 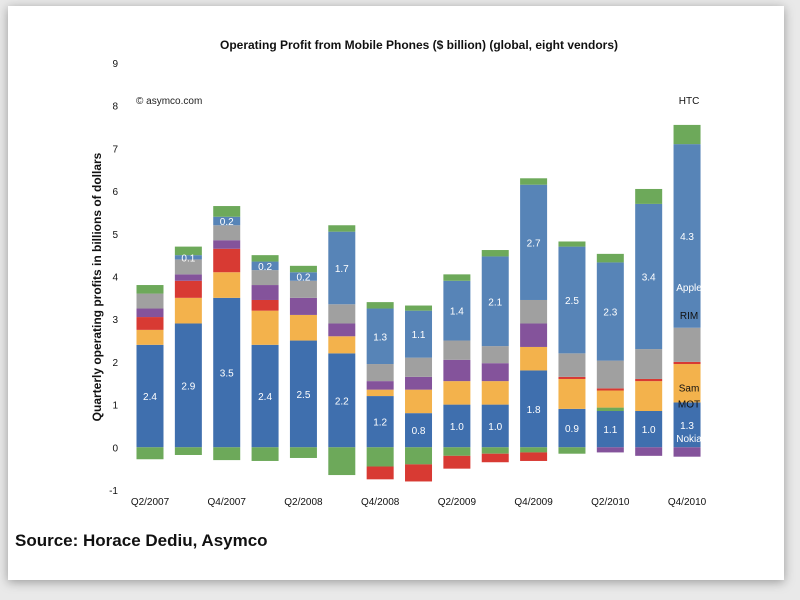 What do you see at coordinates (689, 439) in the screenshot?
I see `vendor-label: Nokia` at bounding box center [689, 439].